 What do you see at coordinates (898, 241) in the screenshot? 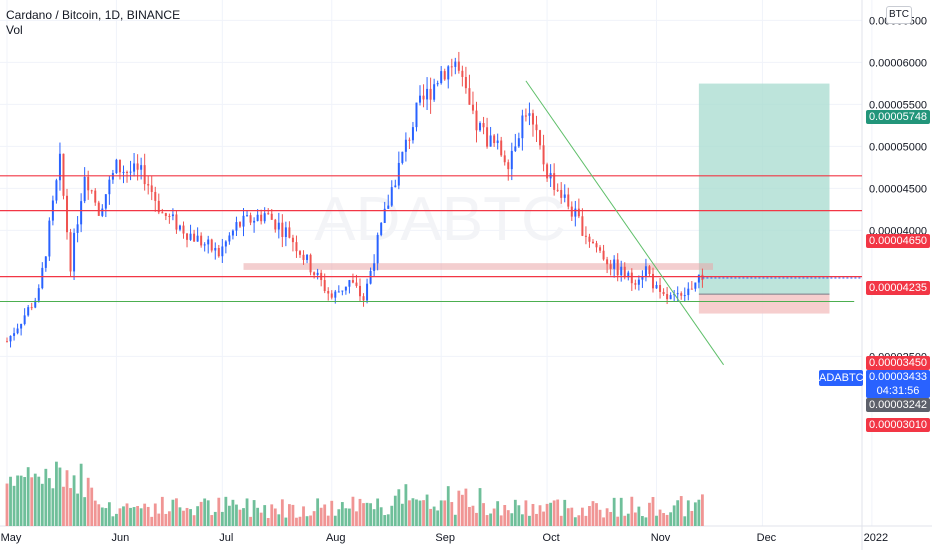
I see `level-label-4650: 0.00004650` at bounding box center [898, 241].